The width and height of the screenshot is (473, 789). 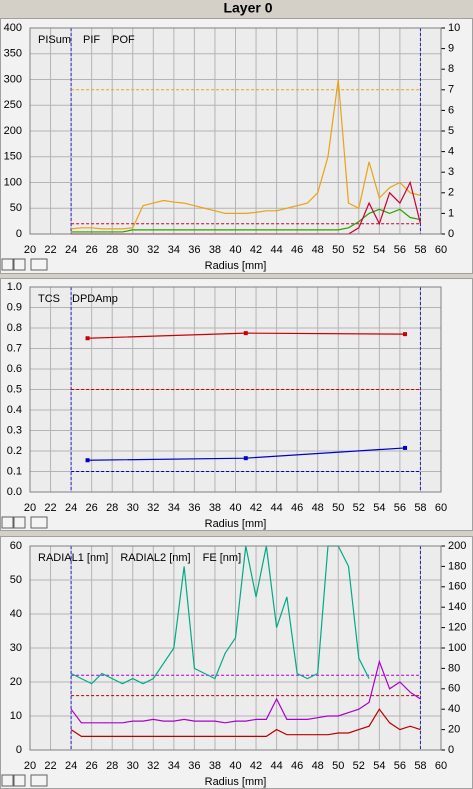 I want to click on y-tick-label: 0.6, so click(x=14, y=369).